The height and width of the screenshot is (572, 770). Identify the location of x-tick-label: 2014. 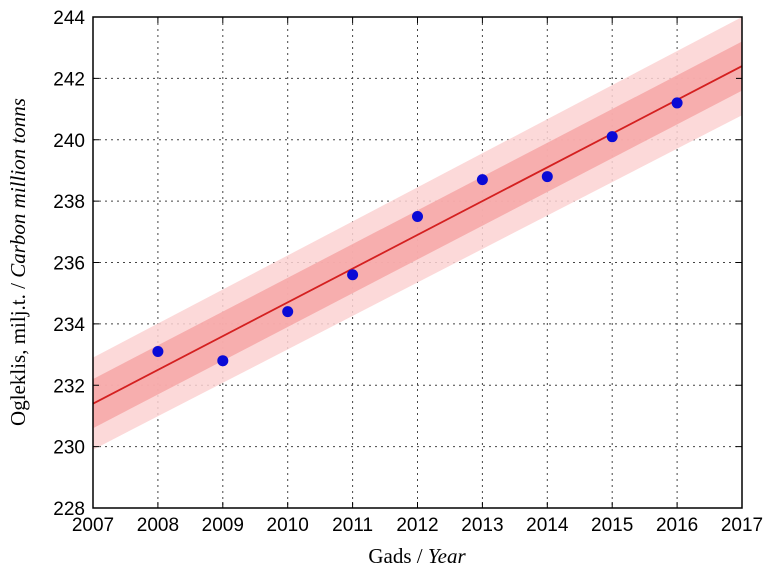
(547, 525).